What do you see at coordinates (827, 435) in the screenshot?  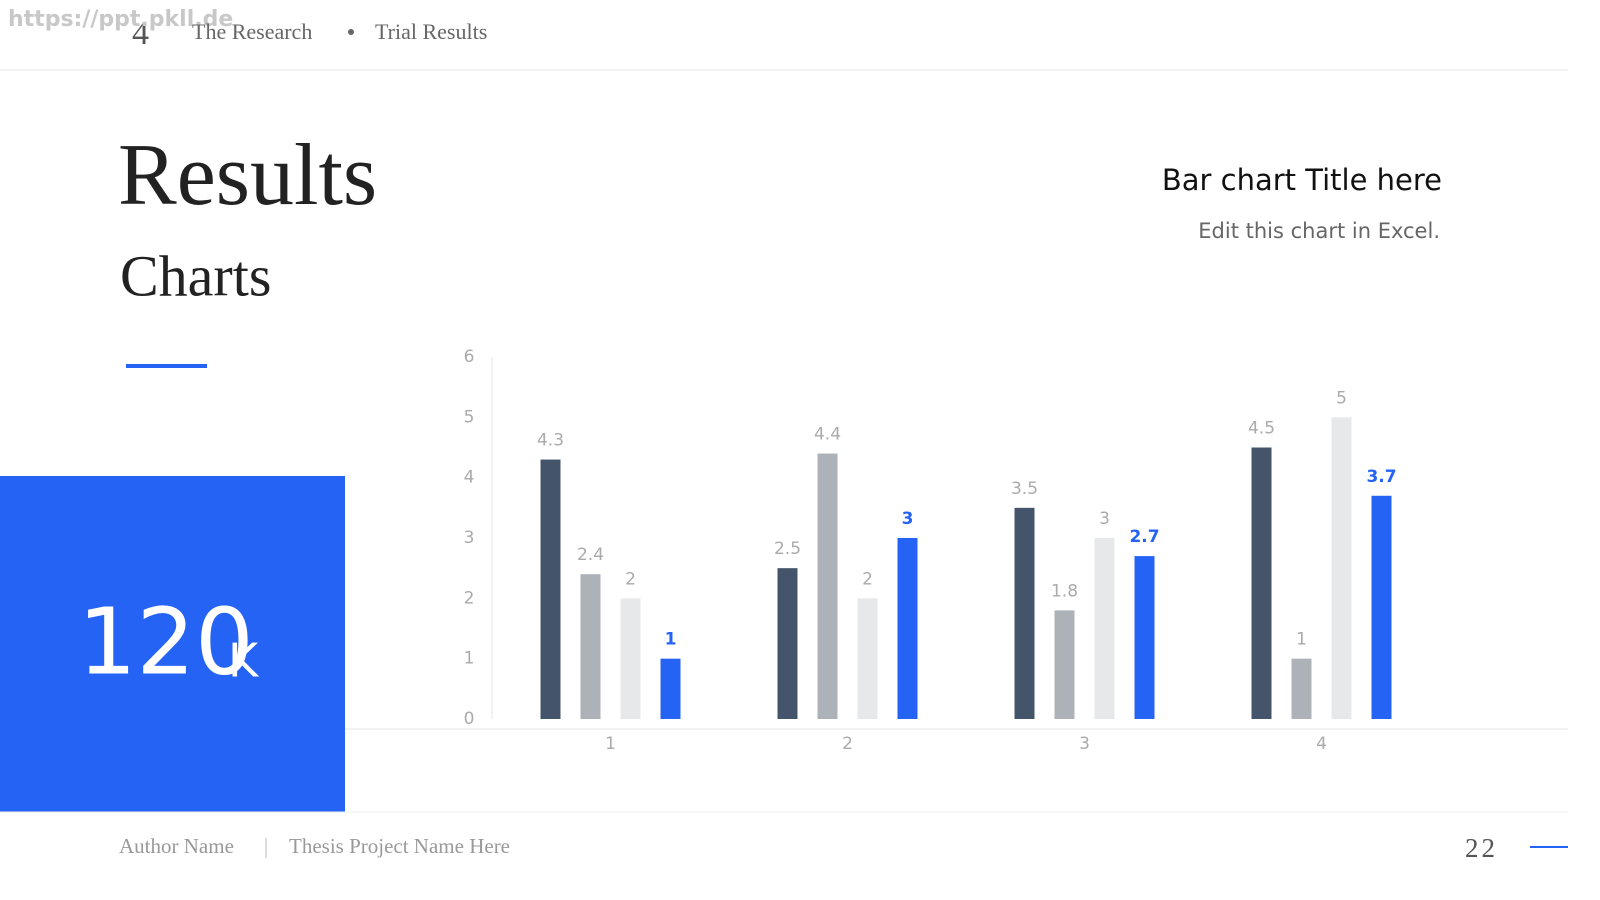 I see `data-label: 4.4` at bounding box center [827, 435].